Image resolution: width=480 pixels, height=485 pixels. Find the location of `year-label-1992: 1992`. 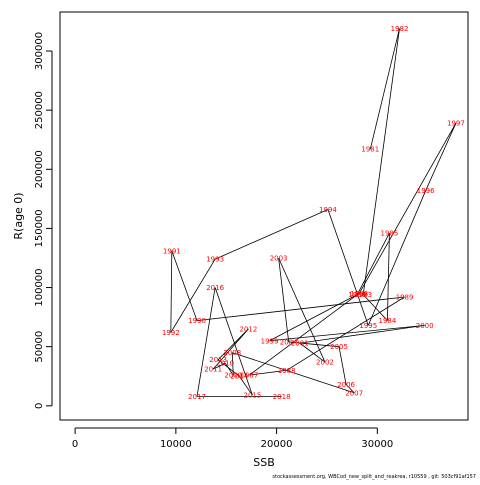

year-label-1992: 1992 is located at coordinates (171, 333).